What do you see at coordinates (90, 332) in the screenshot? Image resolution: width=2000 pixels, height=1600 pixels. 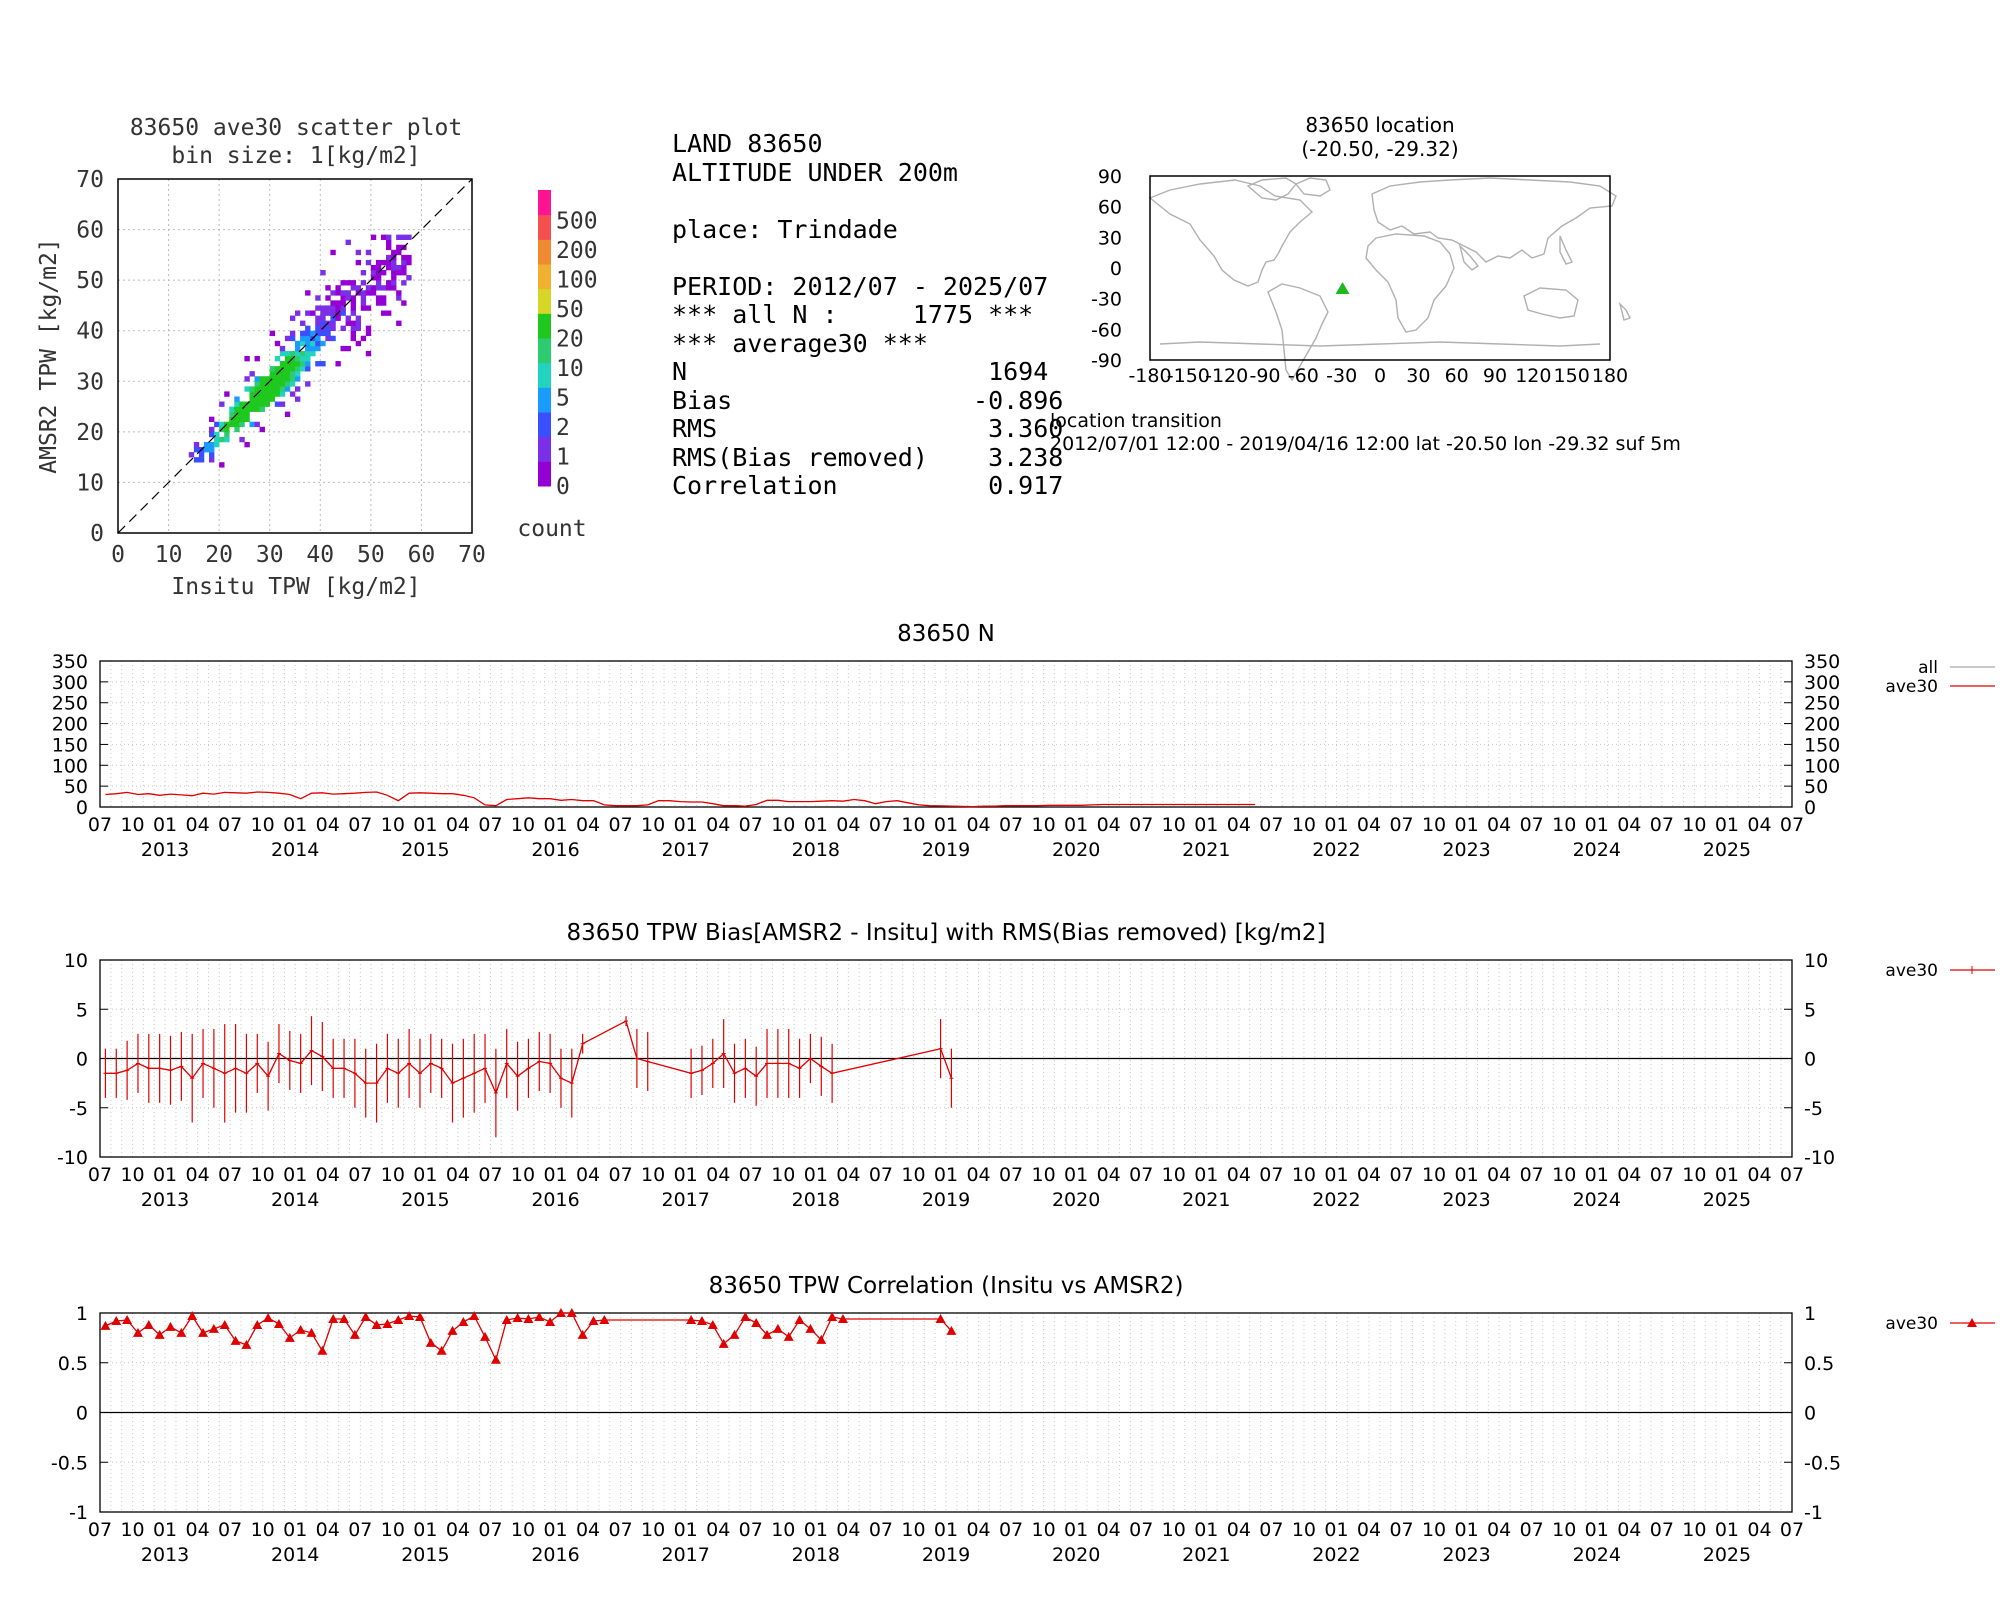 I see `scatter-y-tick: 40` at bounding box center [90, 332].